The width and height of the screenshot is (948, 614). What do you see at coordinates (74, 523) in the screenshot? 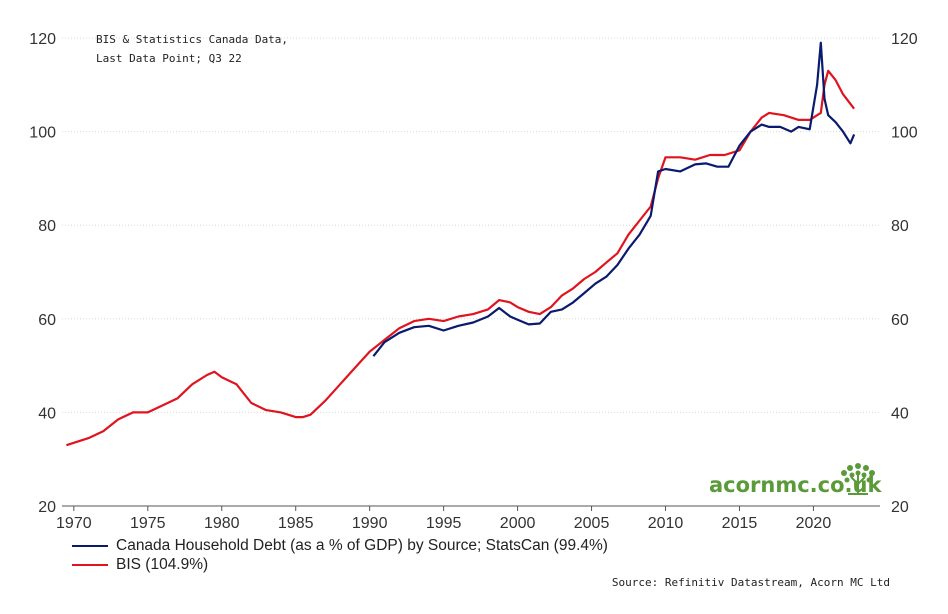
I see `x-tick-1970: 1970` at bounding box center [74, 523].